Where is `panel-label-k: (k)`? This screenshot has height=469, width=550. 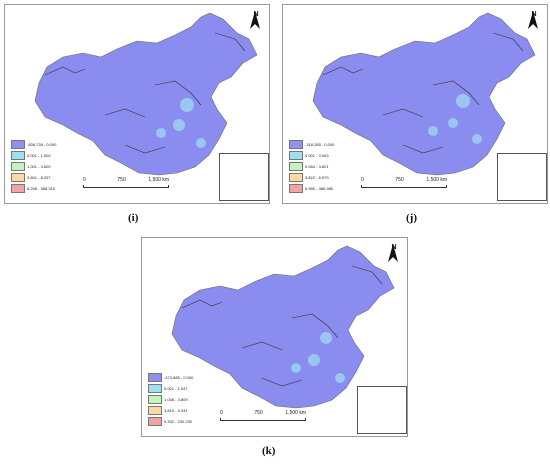
panel-label-k: (k) is located at coordinates (269, 451).